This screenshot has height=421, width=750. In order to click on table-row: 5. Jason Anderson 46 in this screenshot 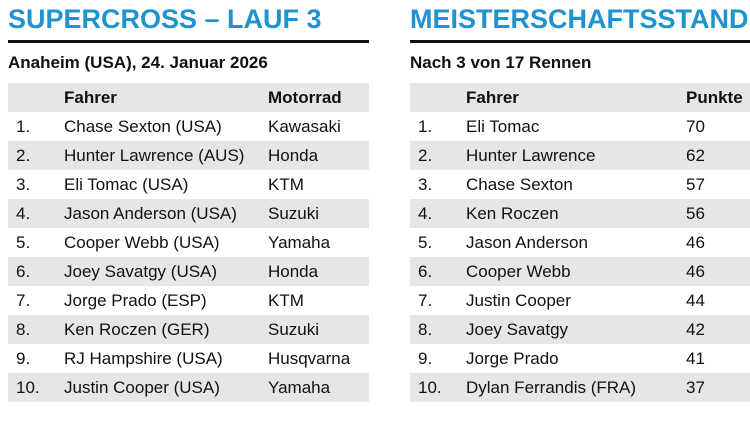, I will do `click(580, 242)`.